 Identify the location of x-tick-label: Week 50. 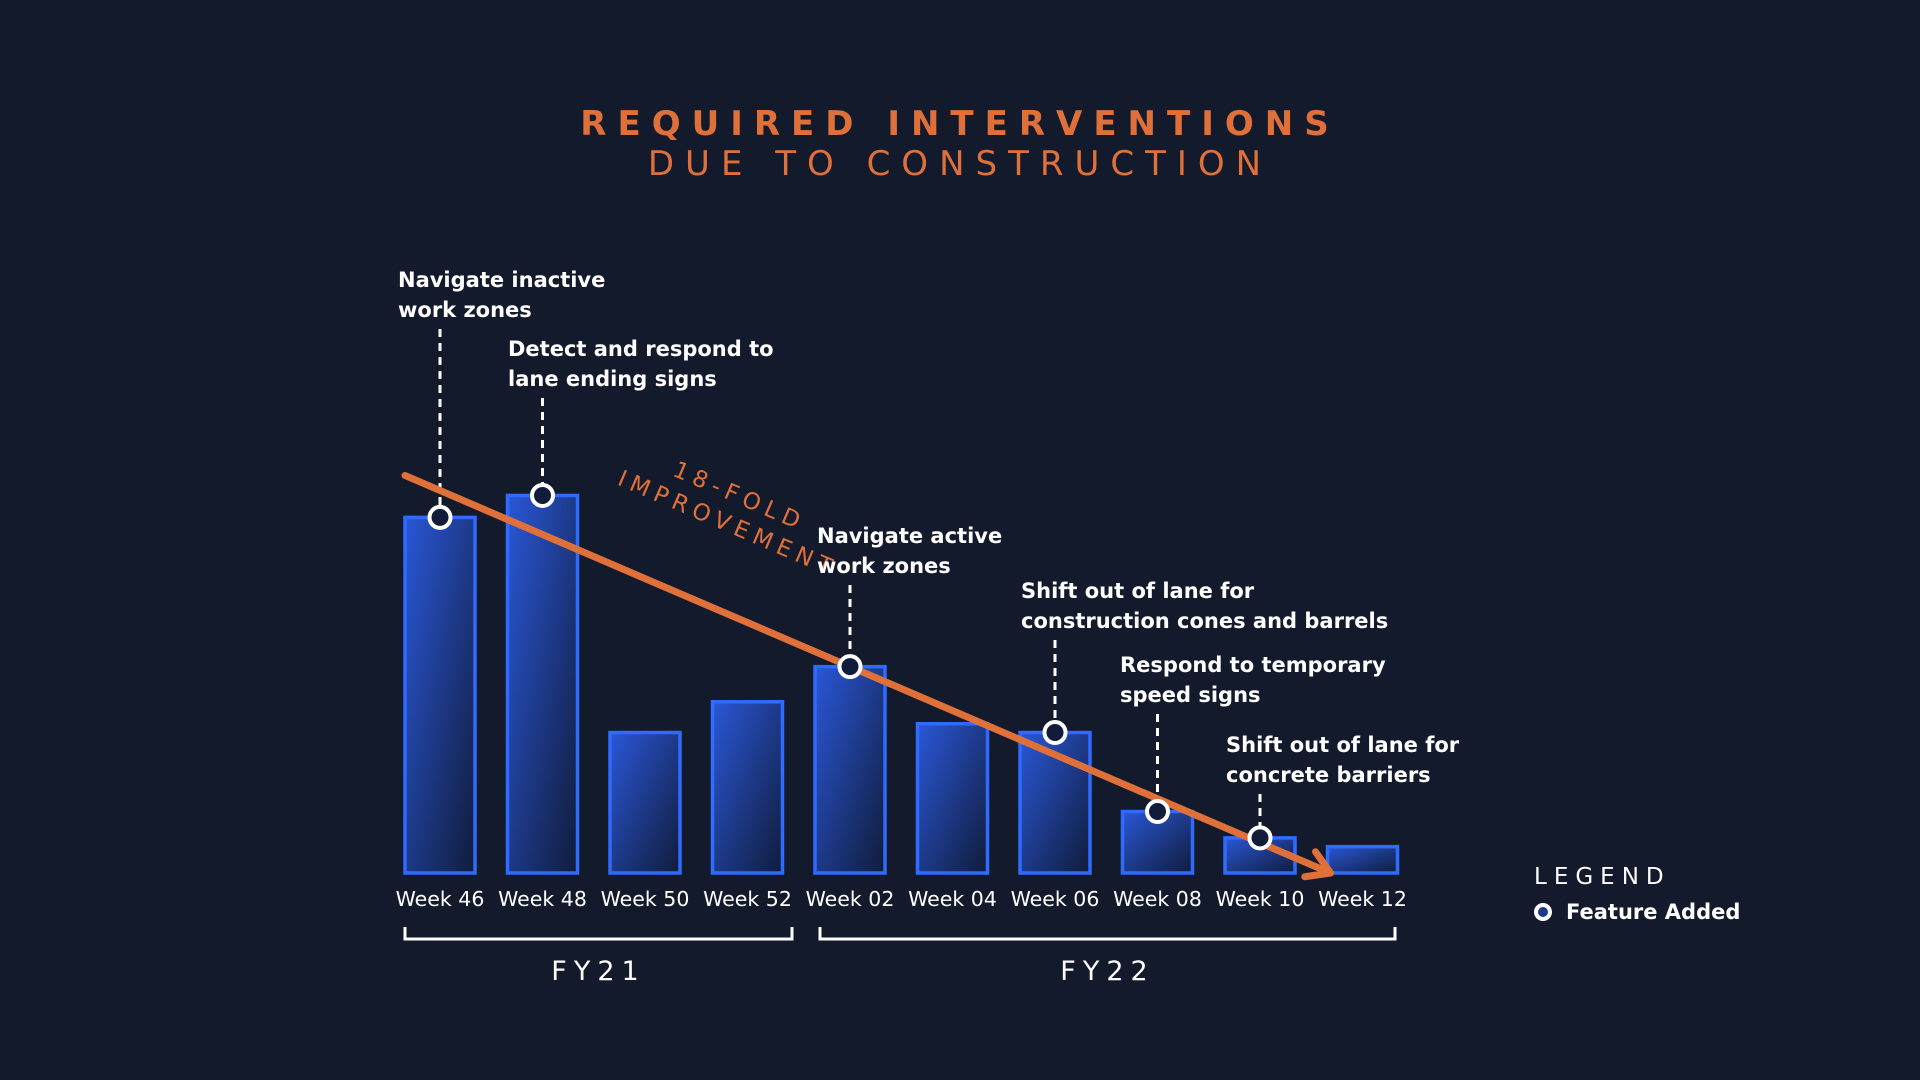
(645, 899).